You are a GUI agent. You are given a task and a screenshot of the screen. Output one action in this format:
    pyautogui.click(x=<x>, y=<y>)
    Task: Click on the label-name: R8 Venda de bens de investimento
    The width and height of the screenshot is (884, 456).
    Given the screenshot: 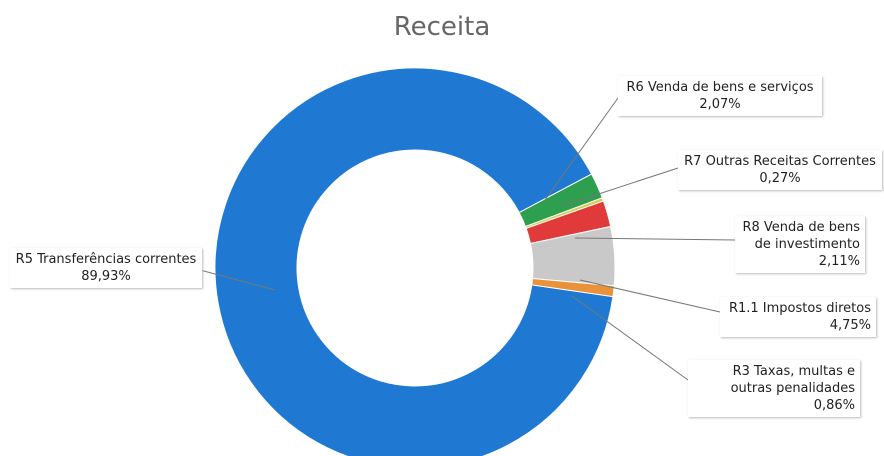 What is the action you would take?
    pyautogui.click(x=801, y=236)
    